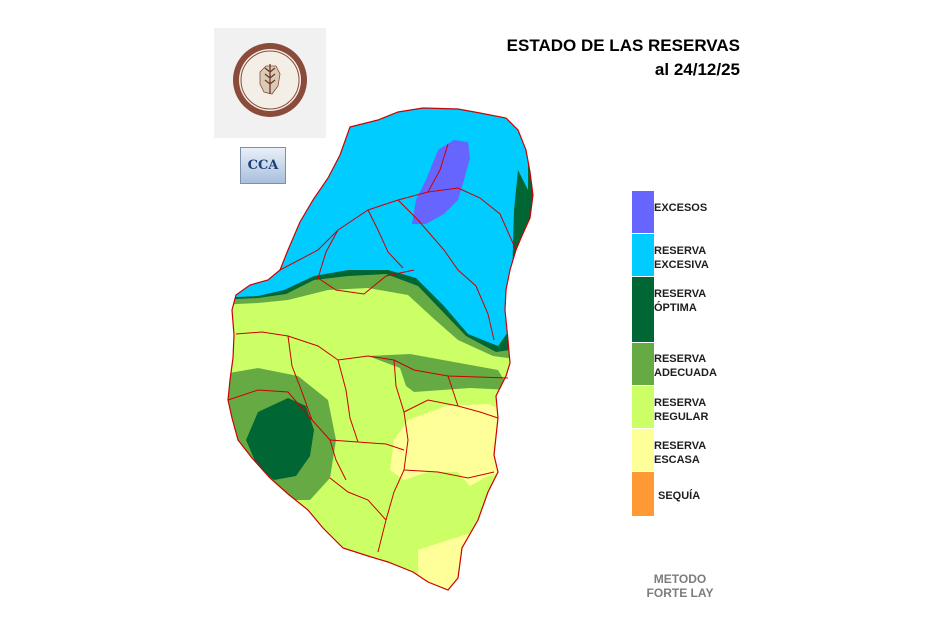 The width and height of the screenshot is (950, 626). Describe the element at coordinates (623, 45) in the screenshot. I see `map-title: ESTADO DE LAS RESERVAS` at that location.